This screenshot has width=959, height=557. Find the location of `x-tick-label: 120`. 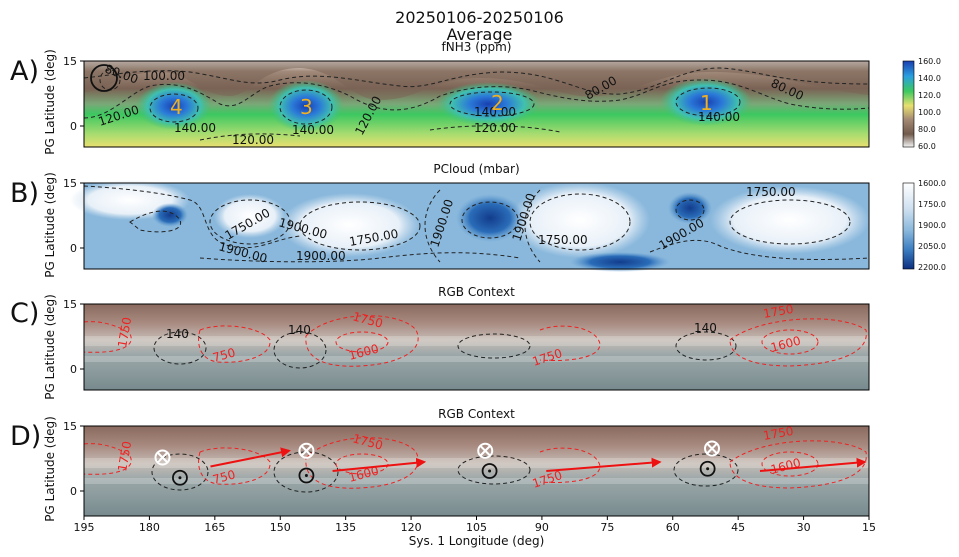

x-tick-label: 120 is located at coordinates (411, 527).